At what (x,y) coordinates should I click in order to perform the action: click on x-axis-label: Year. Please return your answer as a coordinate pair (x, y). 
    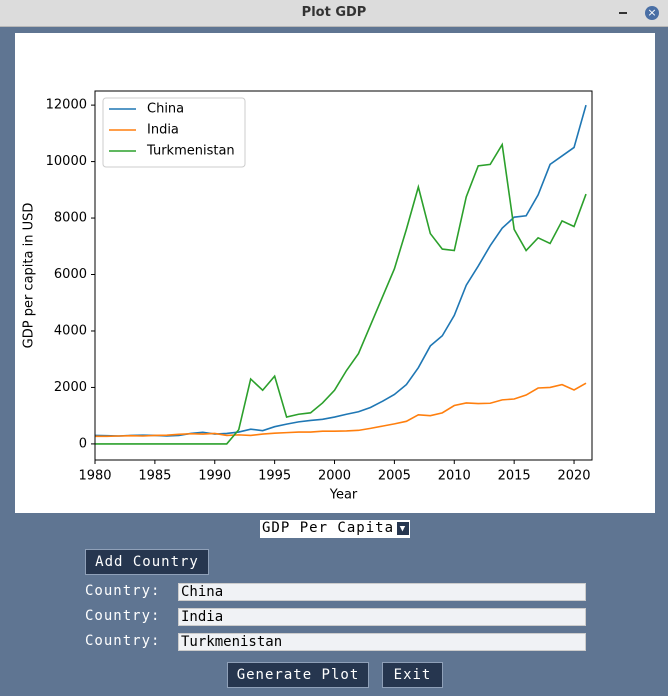
    Looking at the image, I should click on (343, 495).